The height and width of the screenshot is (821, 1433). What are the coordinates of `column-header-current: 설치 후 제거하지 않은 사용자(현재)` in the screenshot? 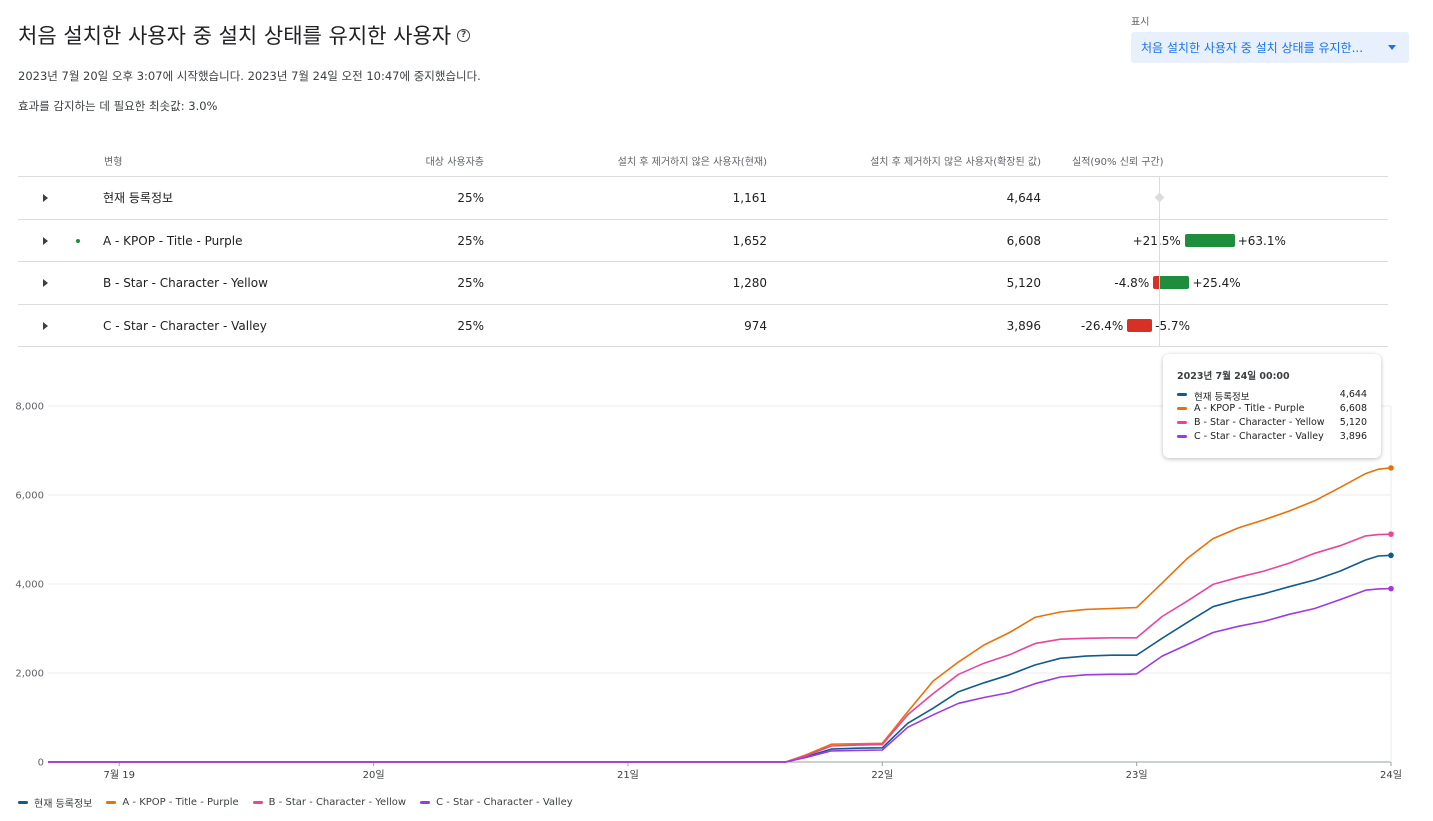 It's located at (692, 162).